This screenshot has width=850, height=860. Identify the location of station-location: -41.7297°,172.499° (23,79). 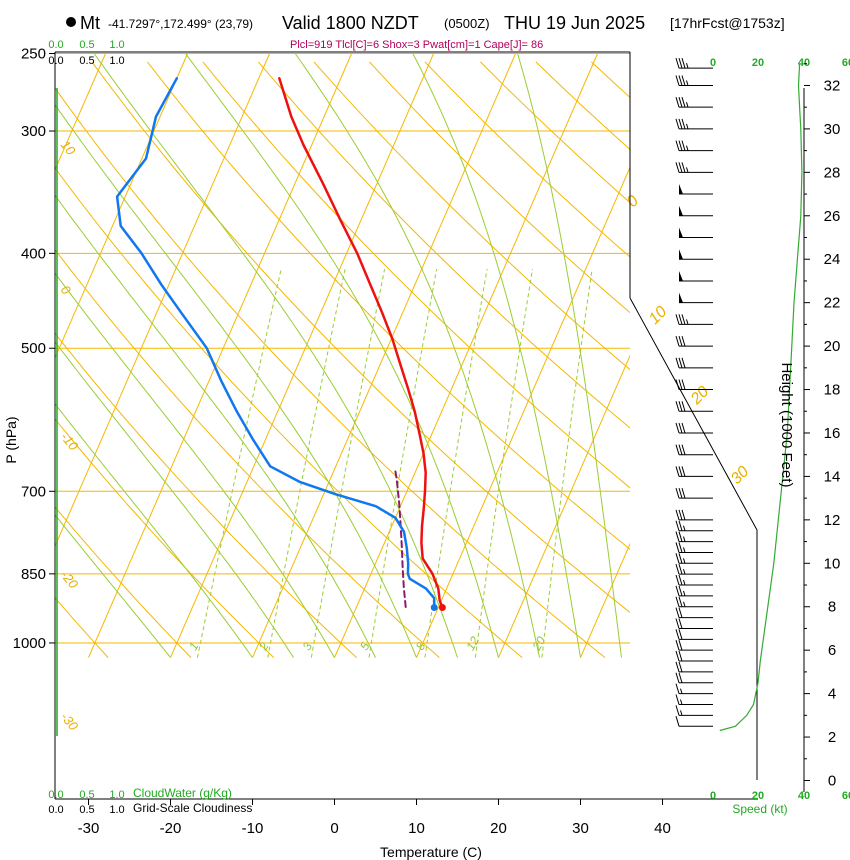
(180, 24).